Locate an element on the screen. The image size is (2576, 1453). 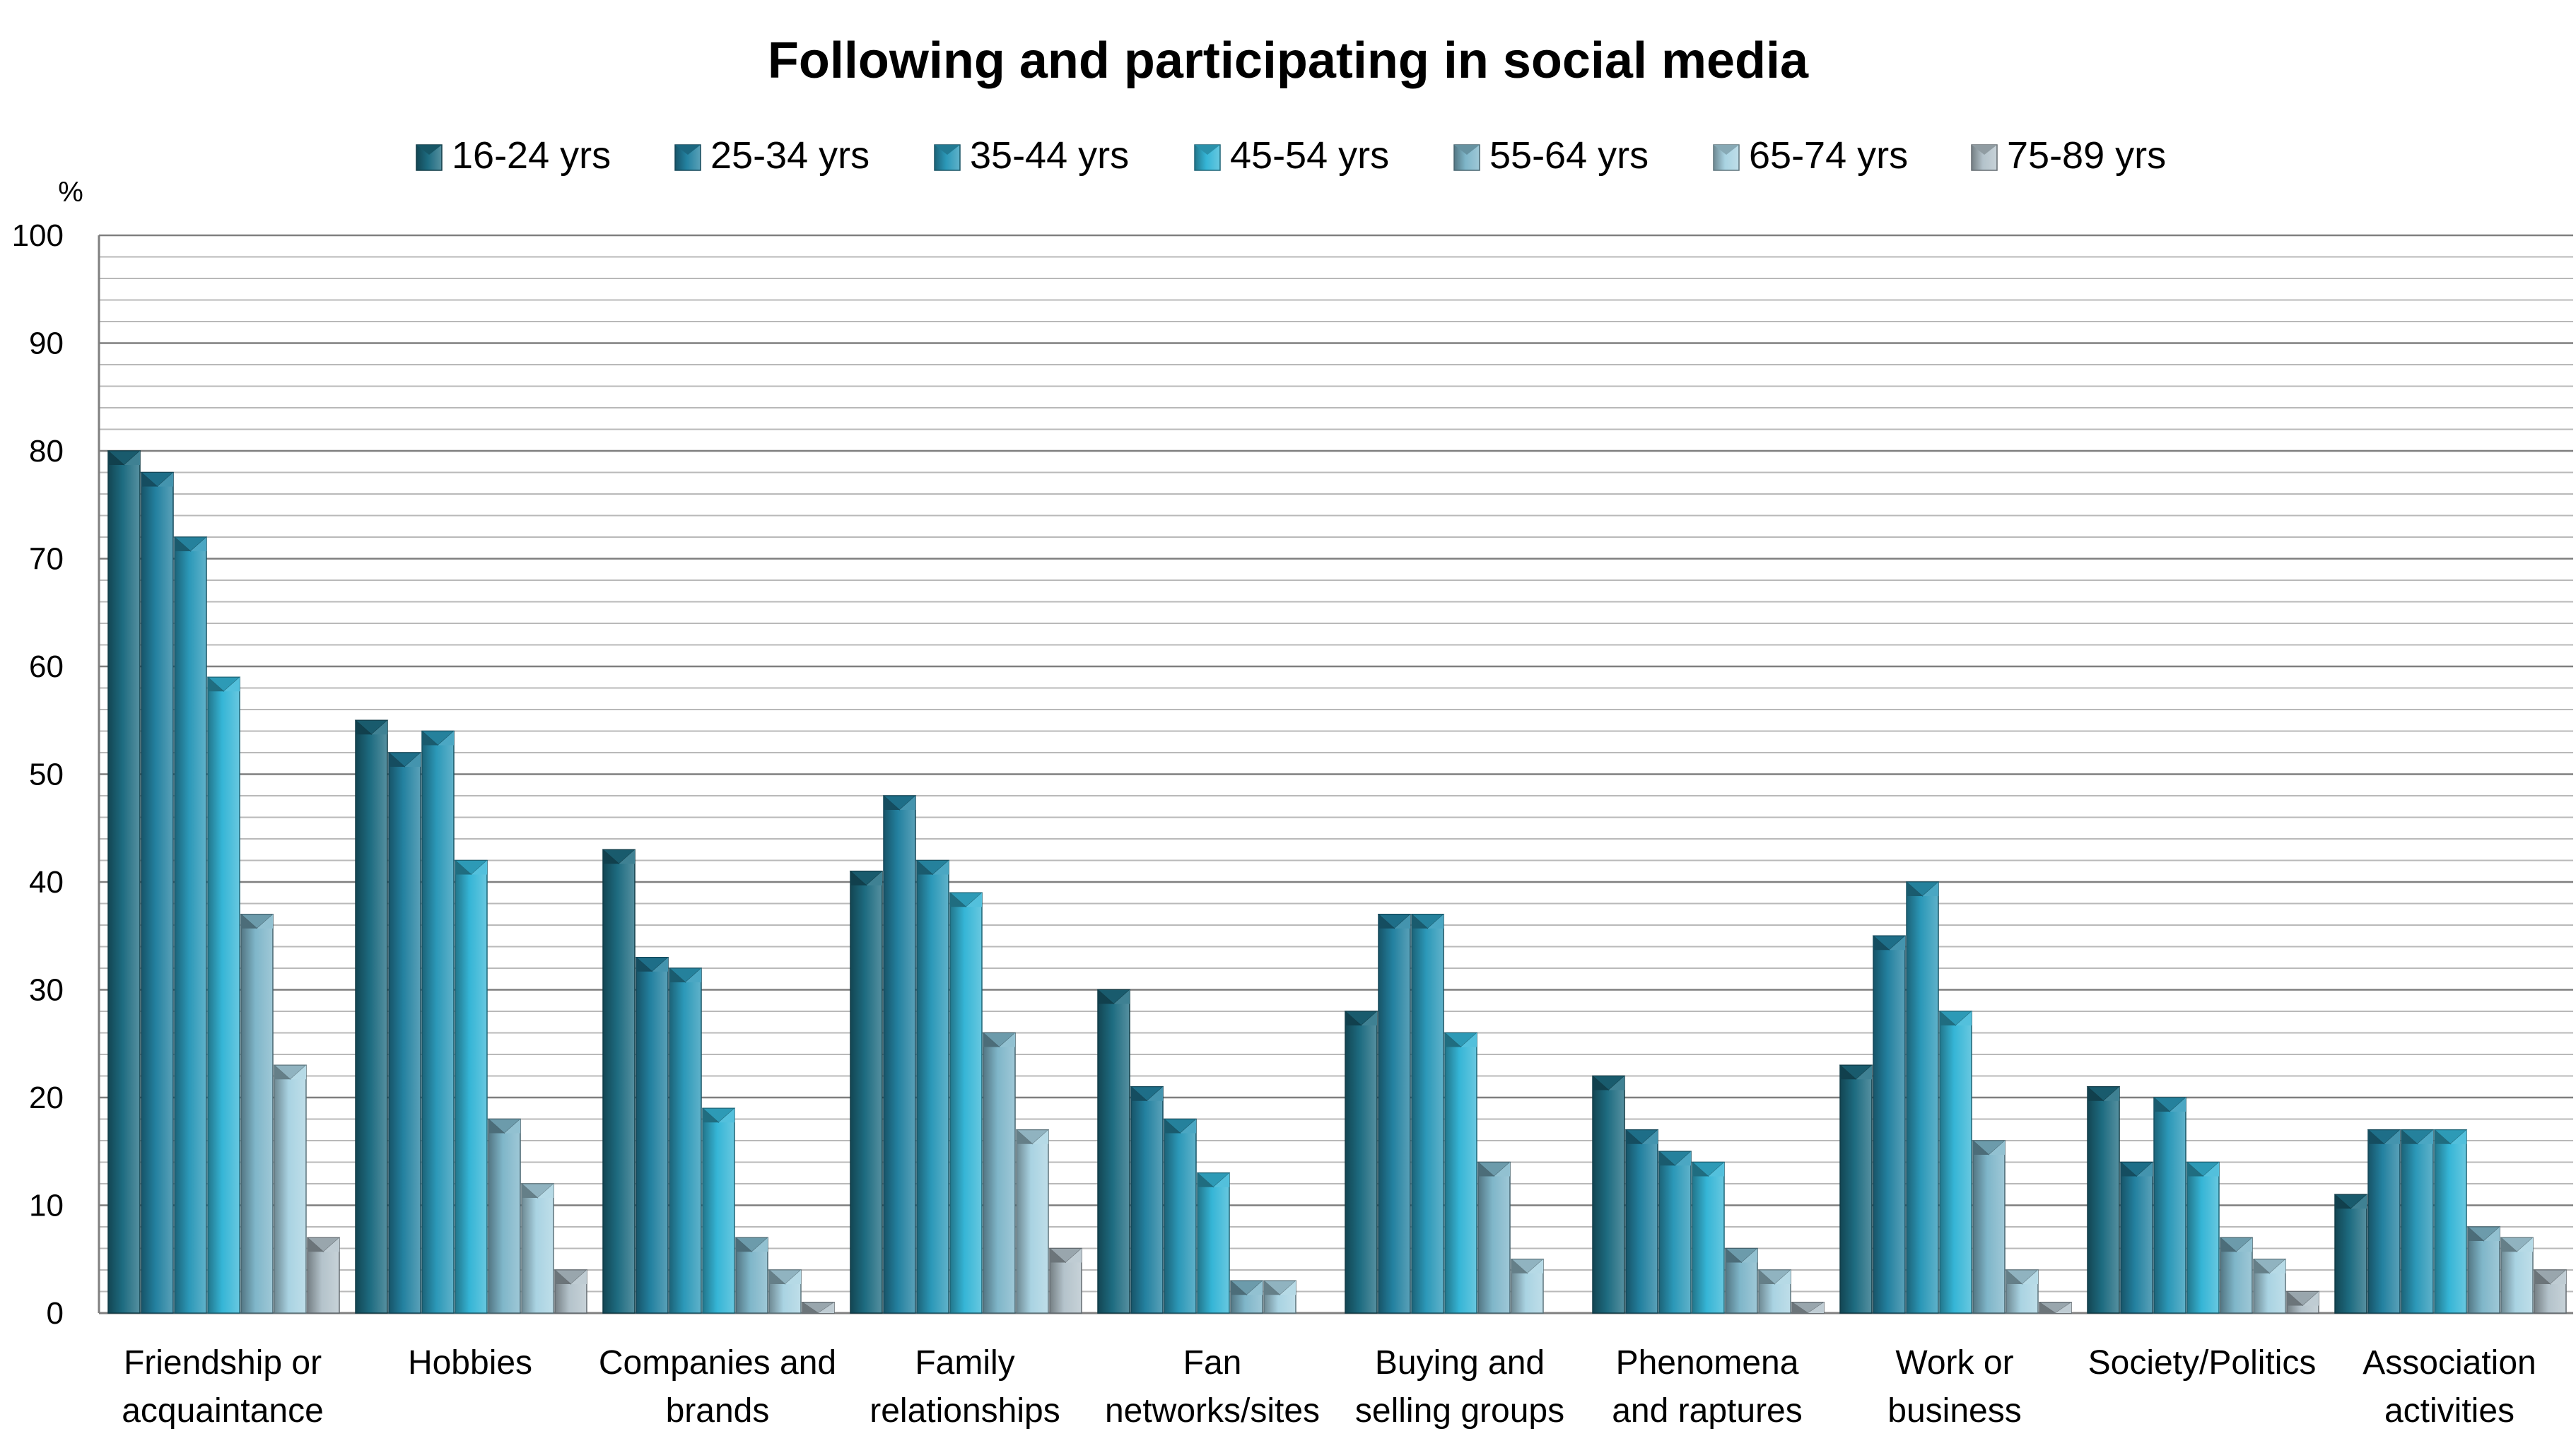
y-tick-label: 40 is located at coordinates (46, 882).